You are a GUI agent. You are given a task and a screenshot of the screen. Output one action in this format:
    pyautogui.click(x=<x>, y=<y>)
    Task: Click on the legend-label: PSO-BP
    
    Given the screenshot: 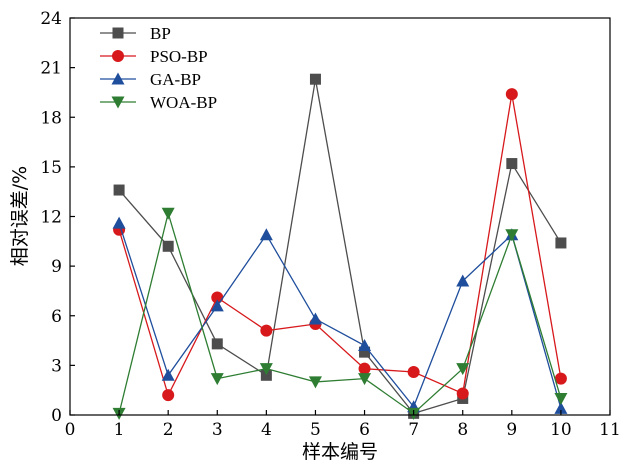 What is the action you would take?
    pyautogui.click(x=179, y=56)
    